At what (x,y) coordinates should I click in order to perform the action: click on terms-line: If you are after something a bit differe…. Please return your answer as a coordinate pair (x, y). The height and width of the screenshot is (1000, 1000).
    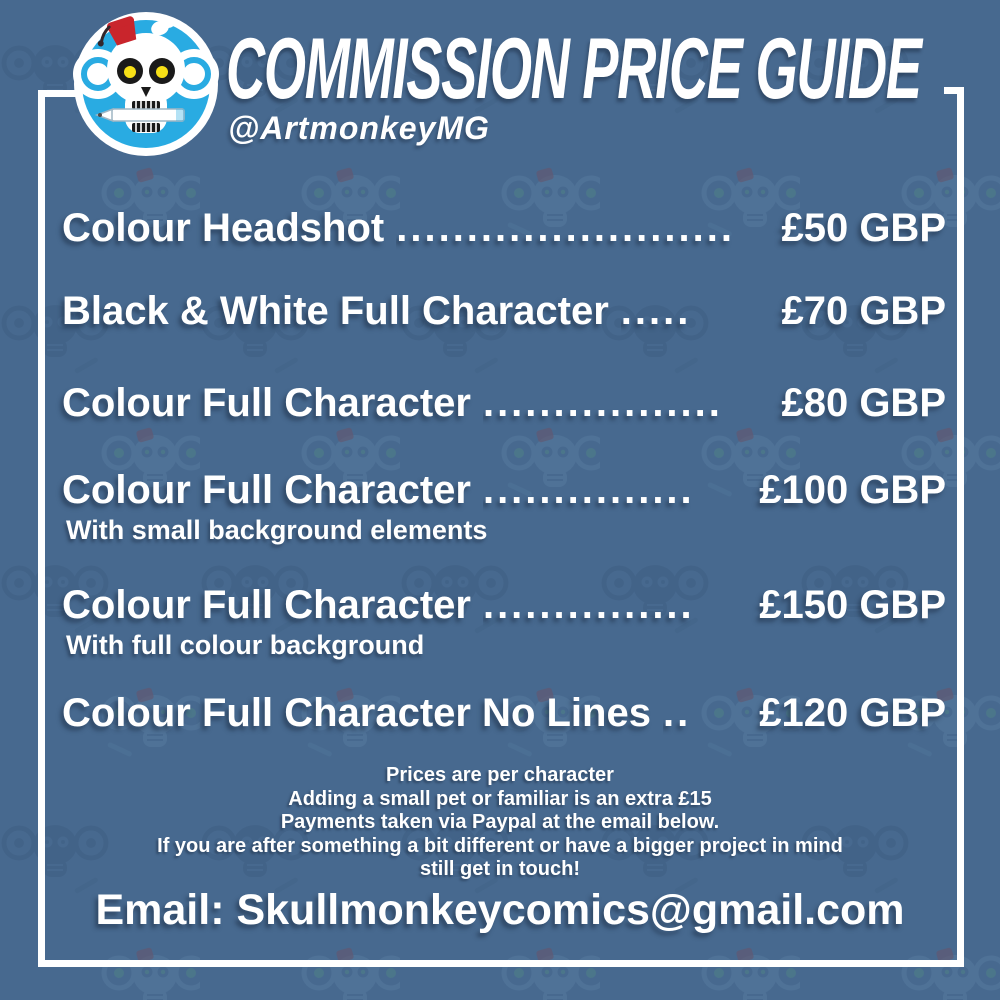
    Looking at the image, I should click on (500, 845).